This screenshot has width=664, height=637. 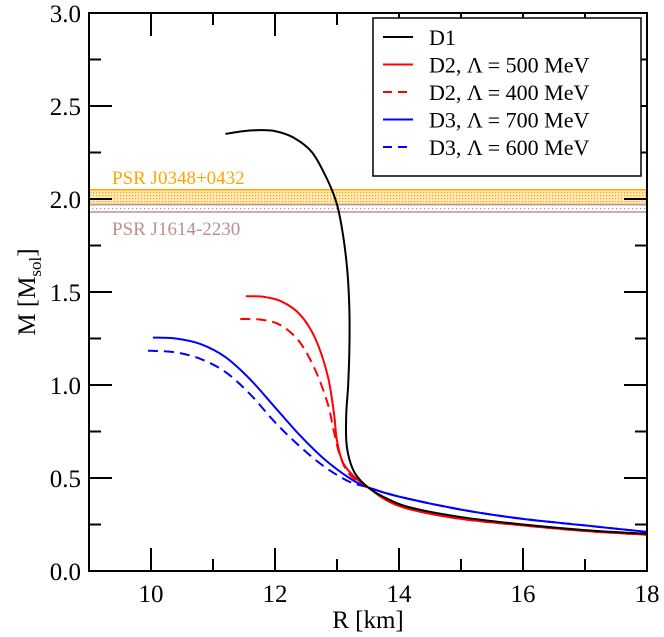 I want to click on legend-label: D3, Λ = 600 MeV, so click(x=509, y=147).